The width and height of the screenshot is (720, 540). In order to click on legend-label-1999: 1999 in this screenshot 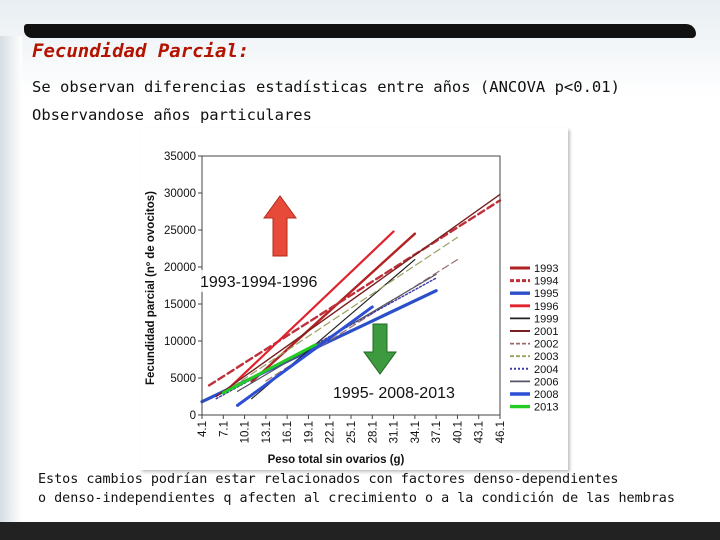, I will do `click(546, 319)`.